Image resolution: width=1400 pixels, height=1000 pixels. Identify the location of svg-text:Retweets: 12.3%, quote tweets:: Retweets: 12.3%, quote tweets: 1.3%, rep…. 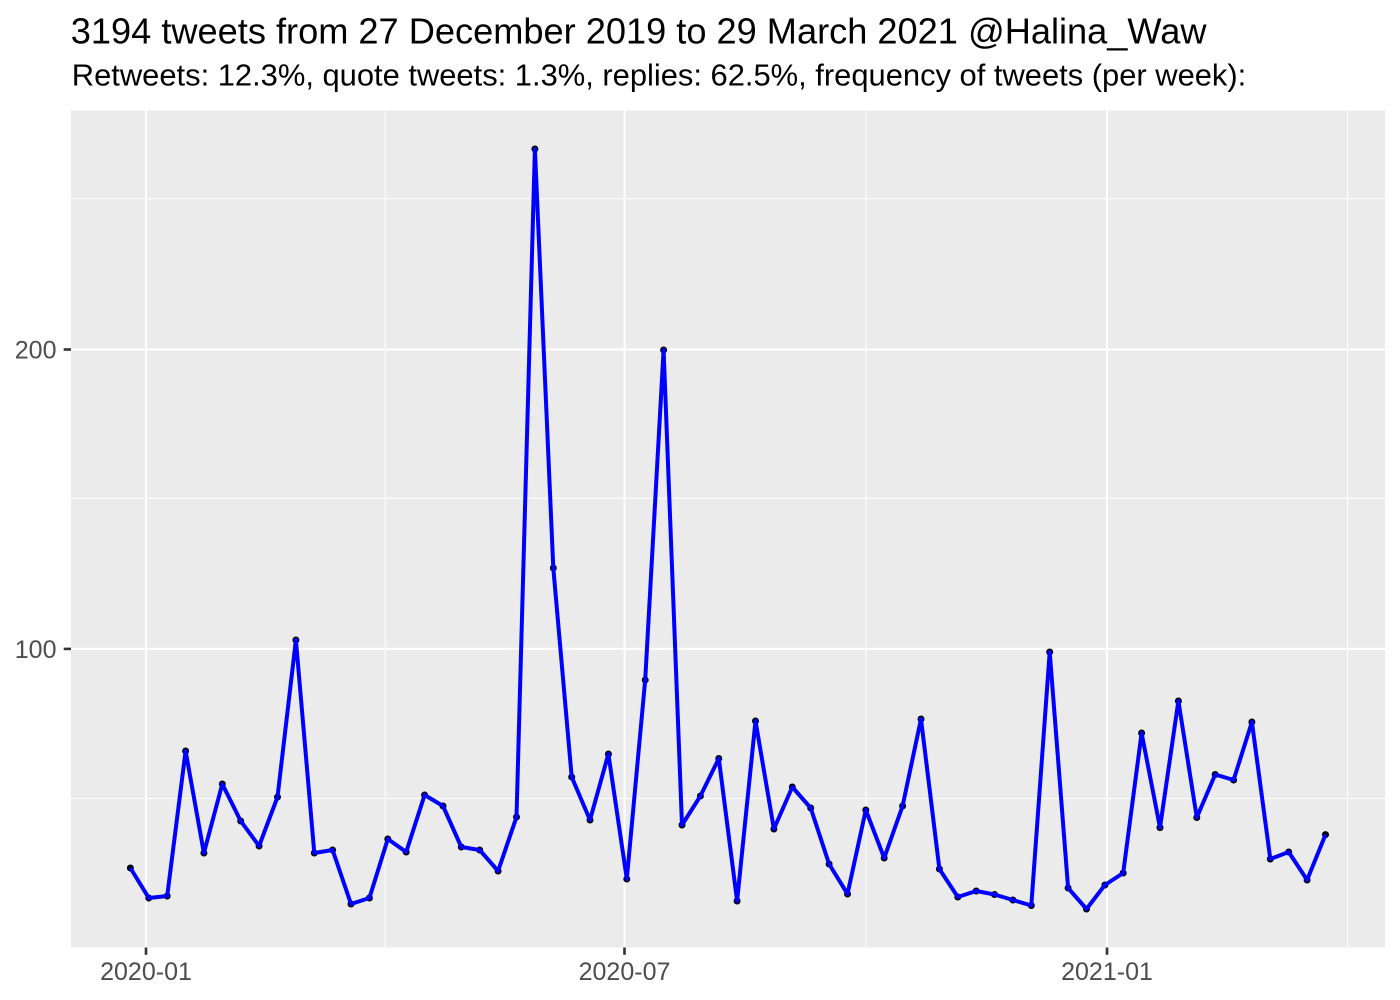
(659, 75).